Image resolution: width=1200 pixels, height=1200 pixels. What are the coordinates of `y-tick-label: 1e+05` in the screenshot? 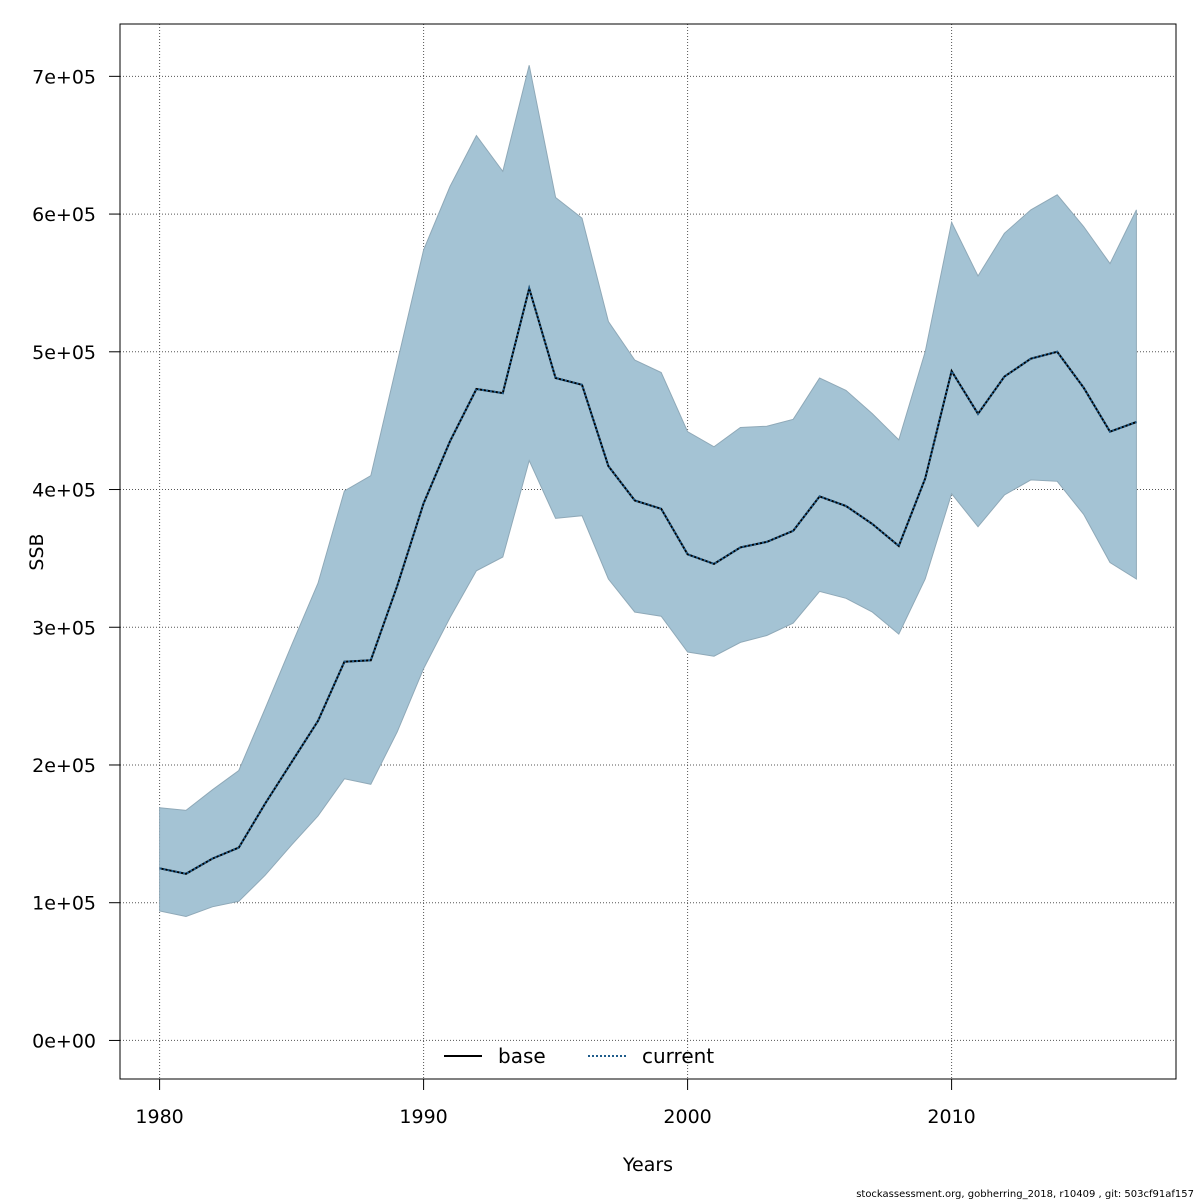 It's located at (64, 904).